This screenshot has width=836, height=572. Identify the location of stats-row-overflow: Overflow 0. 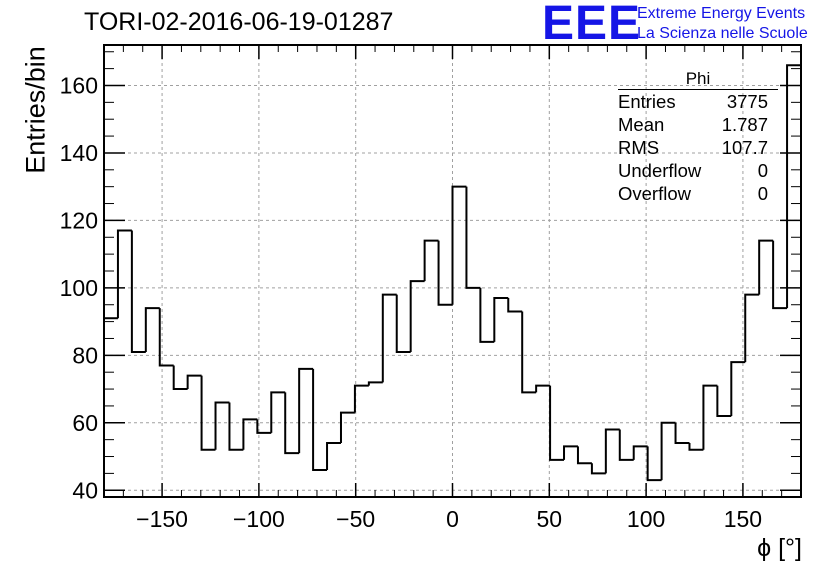
(694, 193).